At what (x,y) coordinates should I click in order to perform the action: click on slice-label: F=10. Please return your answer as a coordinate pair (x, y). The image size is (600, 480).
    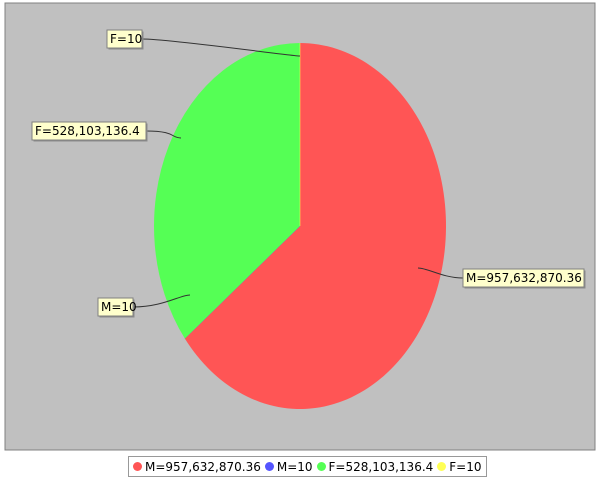
    Looking at the image, I should click on (126, 39).